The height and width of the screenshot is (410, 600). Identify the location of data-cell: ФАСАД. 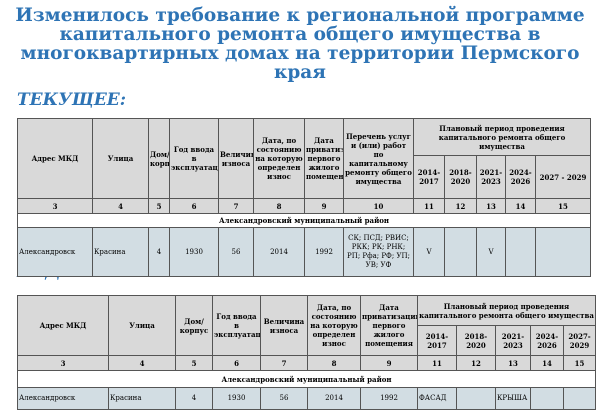
(437, 398).